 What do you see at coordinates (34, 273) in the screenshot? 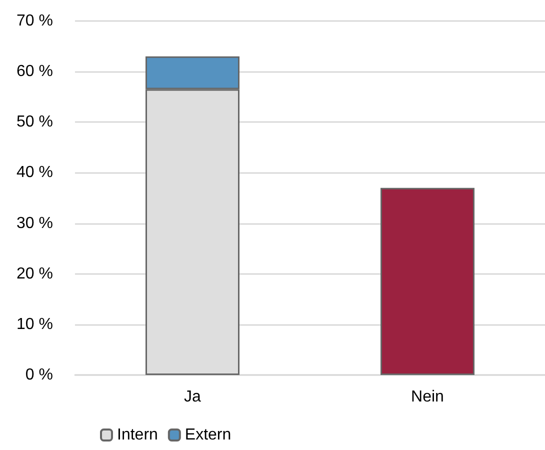
I see `y-tick-label: 20 %` at bounding box center [34, 273].